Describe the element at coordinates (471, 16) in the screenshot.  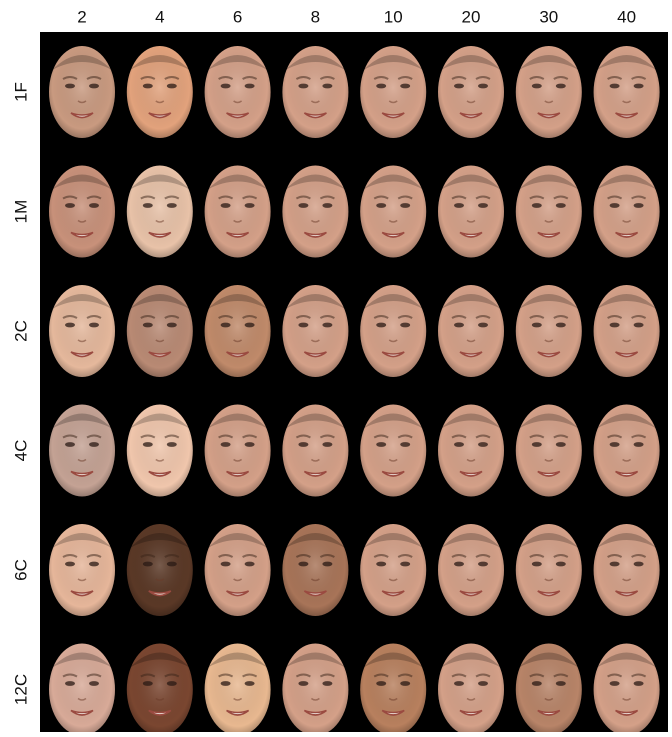
I see `column-label: 20` at that location.